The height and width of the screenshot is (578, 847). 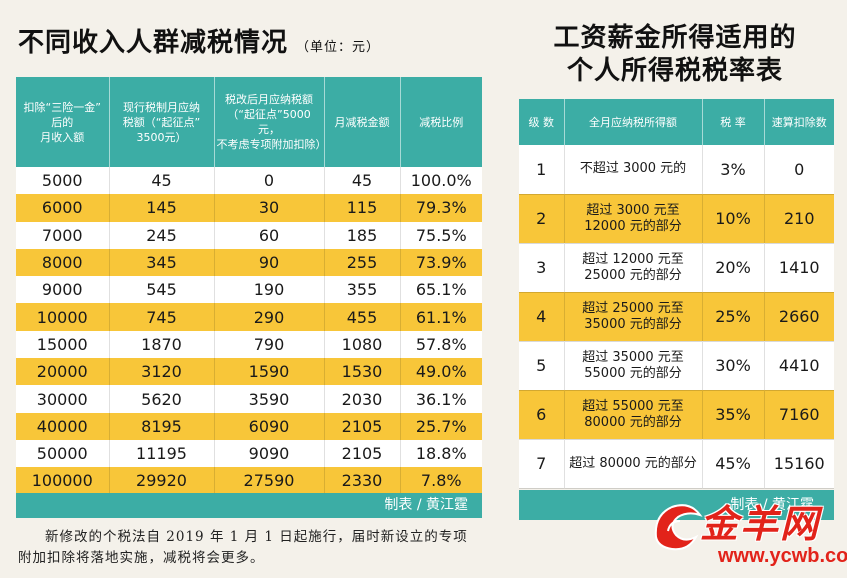 What do you see at coordinates (362, 208) in the screenshot?
I see `table-cell: 115` at bounding box center [362, 208].